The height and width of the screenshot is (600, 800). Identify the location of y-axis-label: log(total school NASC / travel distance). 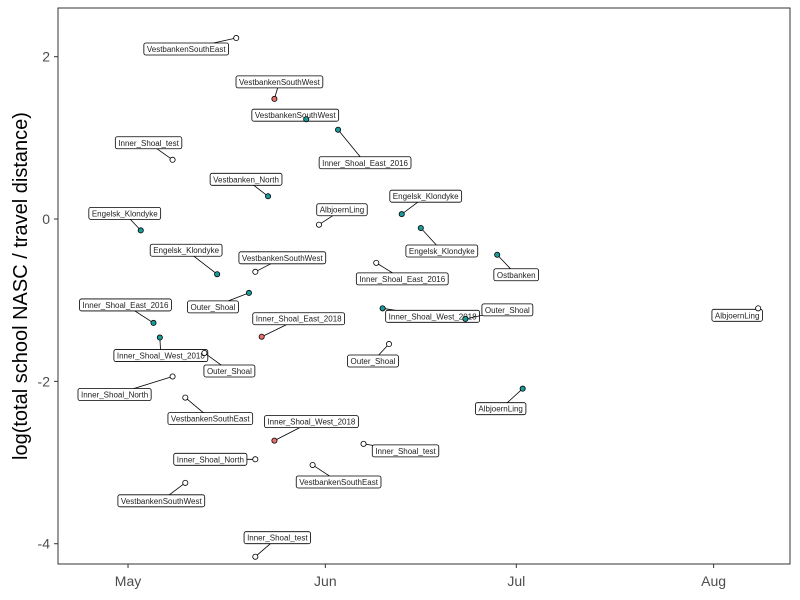
(21, 286).